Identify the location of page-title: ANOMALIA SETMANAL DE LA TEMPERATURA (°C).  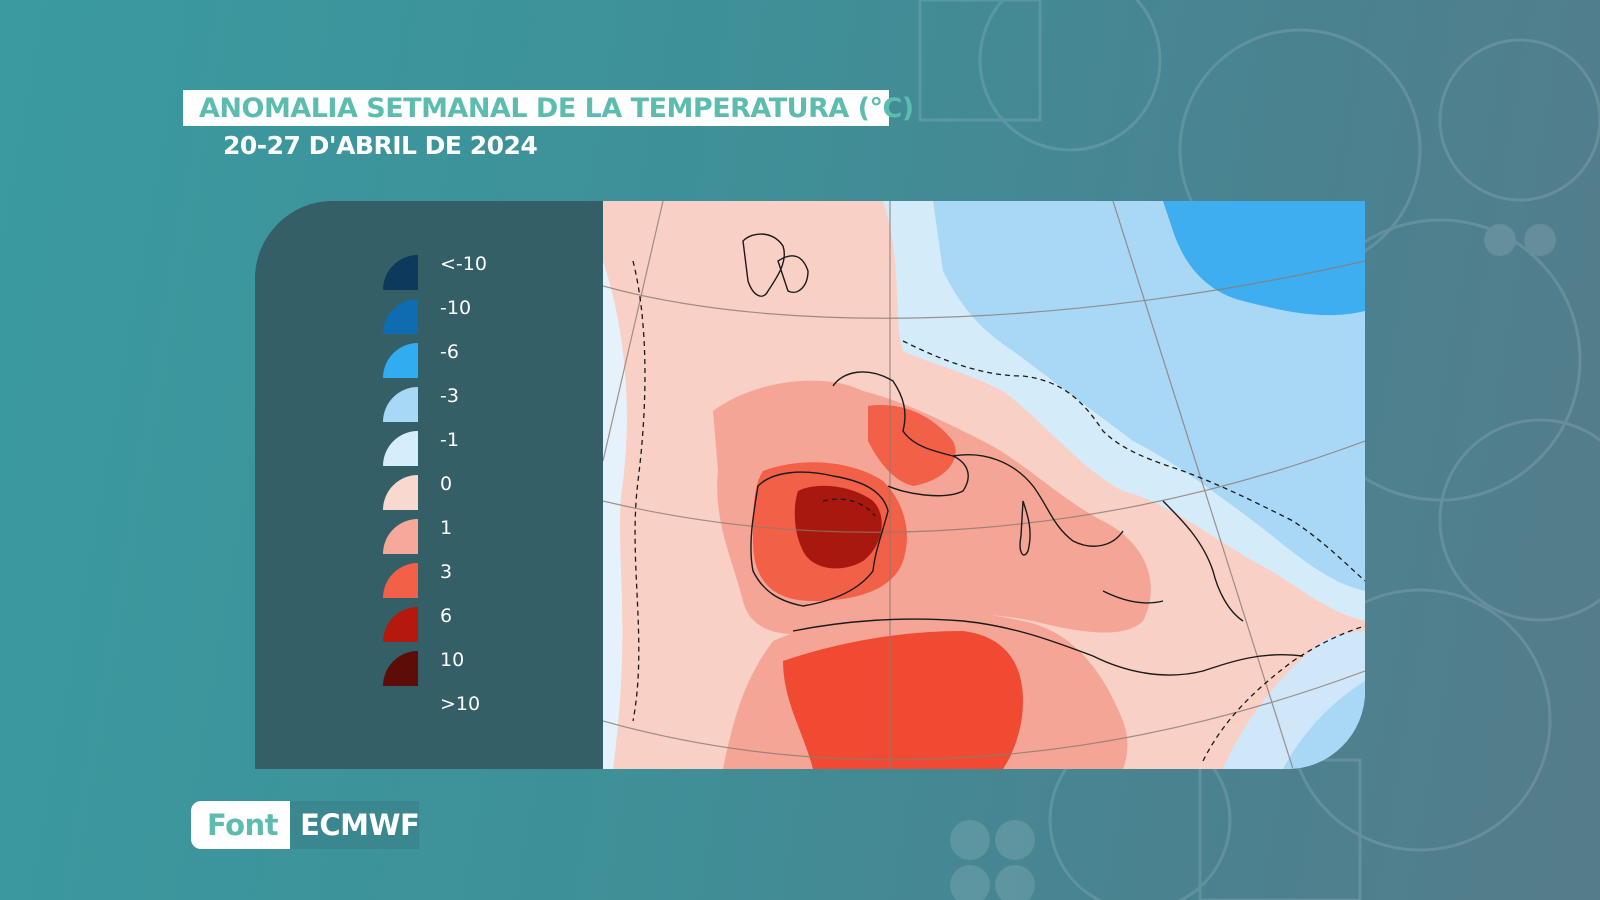
(556, 108).